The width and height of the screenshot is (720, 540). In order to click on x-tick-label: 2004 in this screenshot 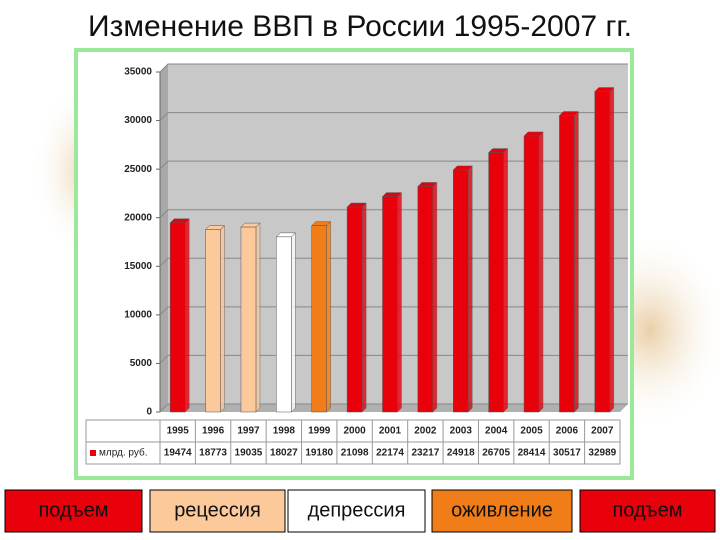, I will do `click(496, 431)`.